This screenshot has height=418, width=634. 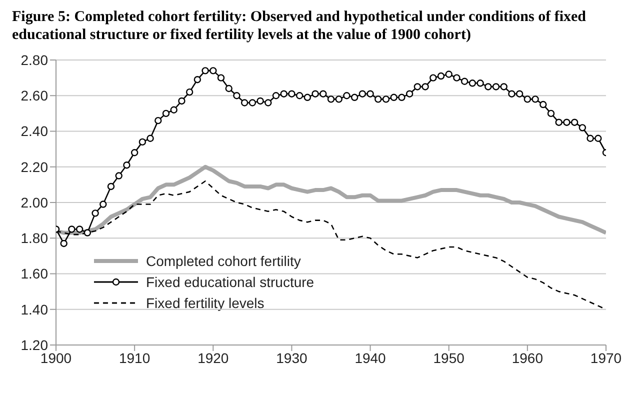 What do you see at coordinates (205, 302) in the screenshot?
I see `legend-label: Fixed fertility levels` at bounding box center [205, 302].